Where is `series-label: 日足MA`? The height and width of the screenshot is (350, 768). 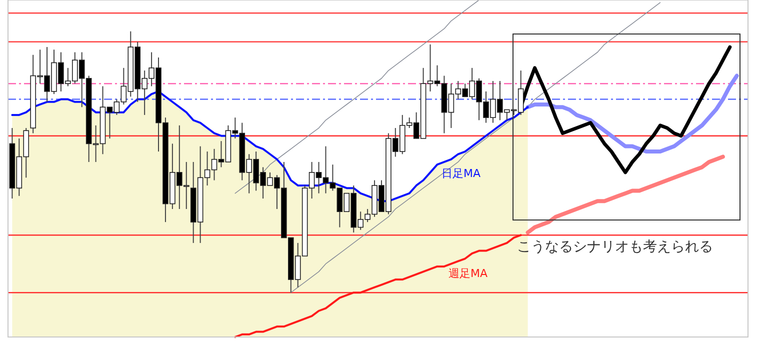
series-label: 日足MA is located at coordinates (461, 173).